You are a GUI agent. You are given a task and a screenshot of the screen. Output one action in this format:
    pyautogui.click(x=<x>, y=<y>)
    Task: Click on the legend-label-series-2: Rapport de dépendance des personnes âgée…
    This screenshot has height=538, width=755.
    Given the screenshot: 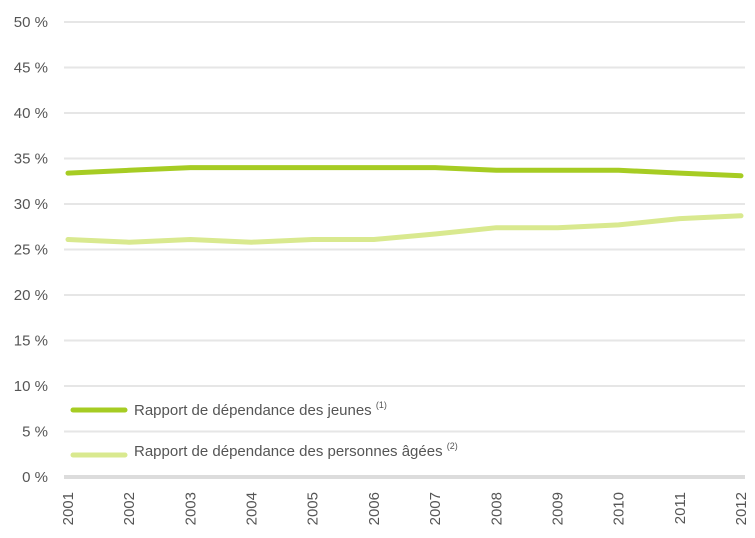 What is the action you would take?
    pyautogui.click(x=296, y=450)
    